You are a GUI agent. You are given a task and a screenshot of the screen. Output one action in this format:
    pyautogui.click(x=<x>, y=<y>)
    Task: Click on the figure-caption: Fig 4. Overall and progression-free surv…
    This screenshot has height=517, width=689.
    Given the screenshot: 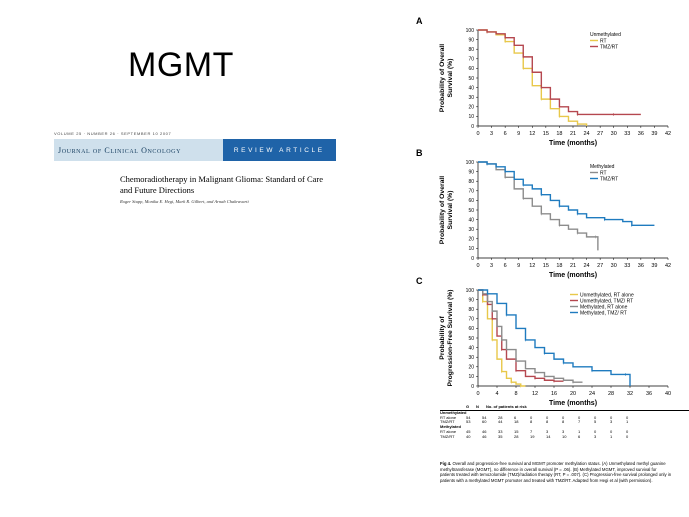 What is the action you would take?
    pyautogui.click(x=556, y=472)
    